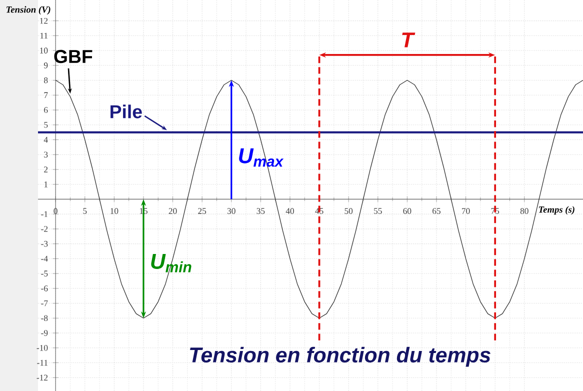 The image size is (583, 391). I want to click on y-tick-label: 4, so click(46, 139).